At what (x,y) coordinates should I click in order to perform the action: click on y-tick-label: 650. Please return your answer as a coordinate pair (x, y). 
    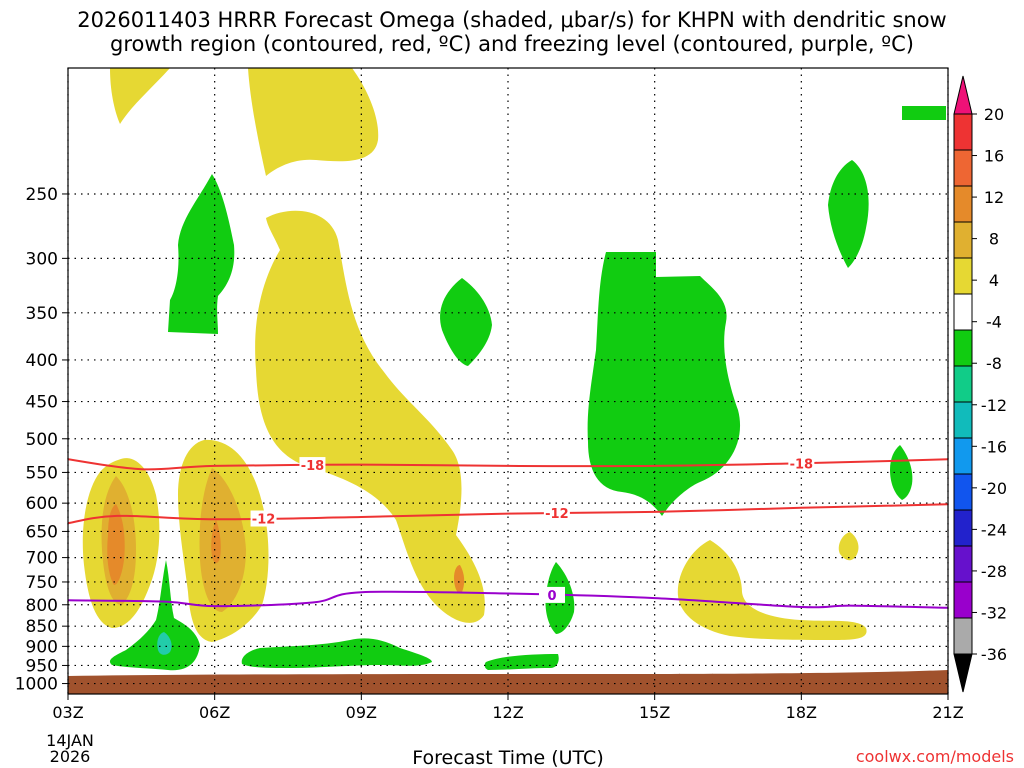
    Looking at the image, I should click on (42, 532).